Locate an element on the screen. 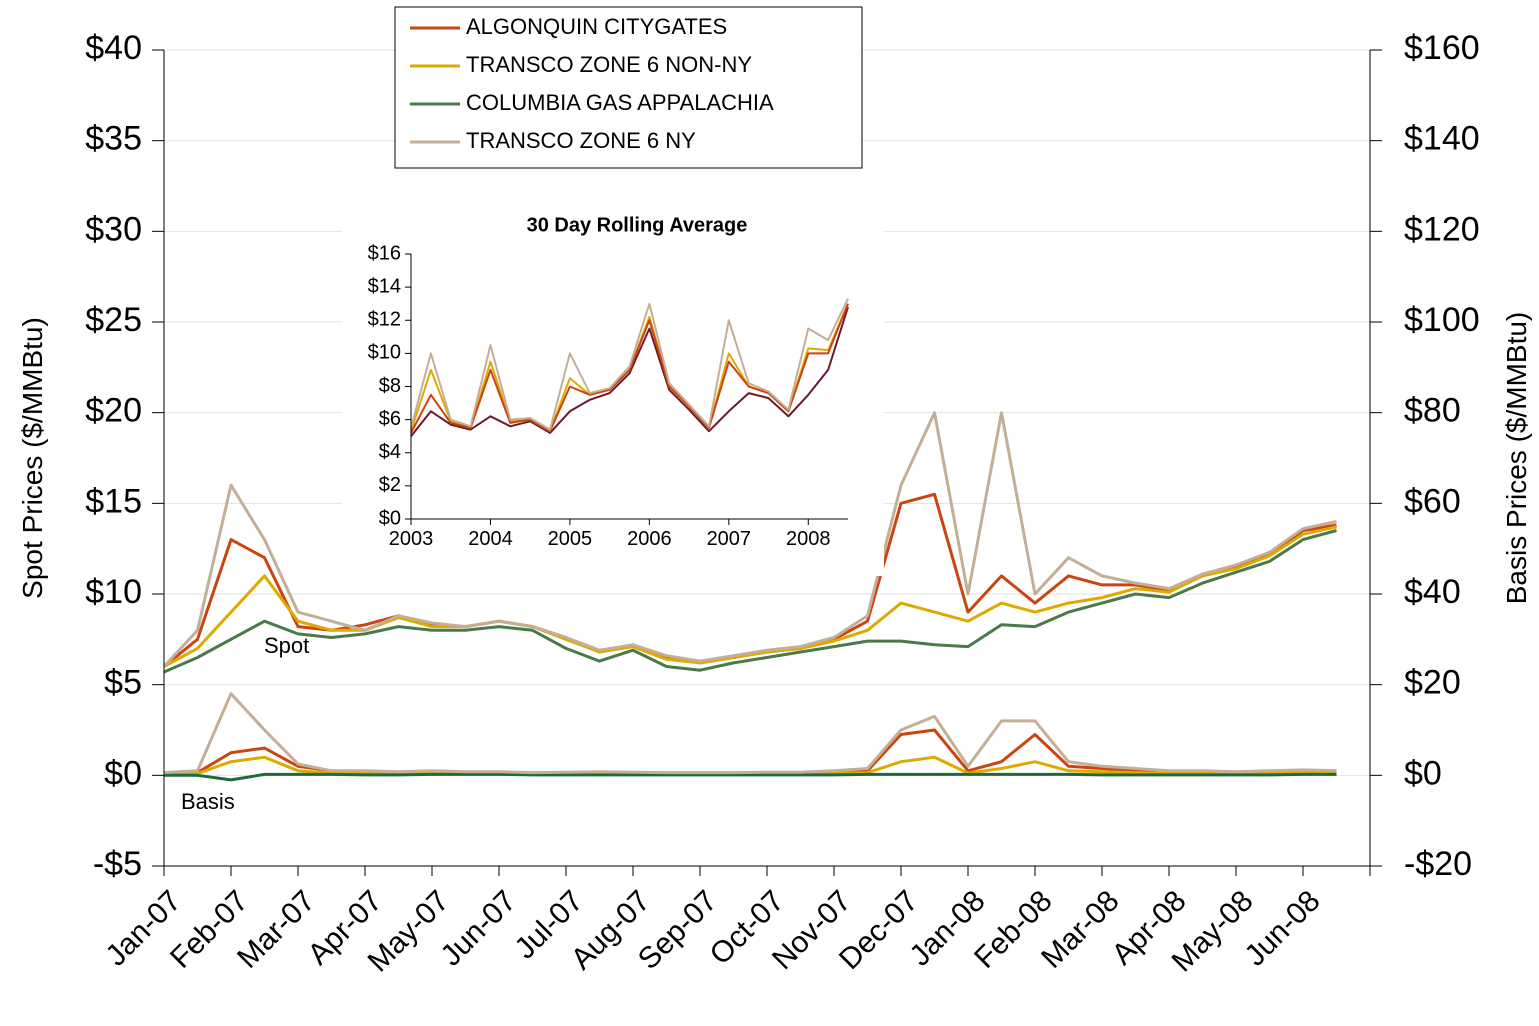  y-tick-label: $16 is located at coordinates (384, 253).